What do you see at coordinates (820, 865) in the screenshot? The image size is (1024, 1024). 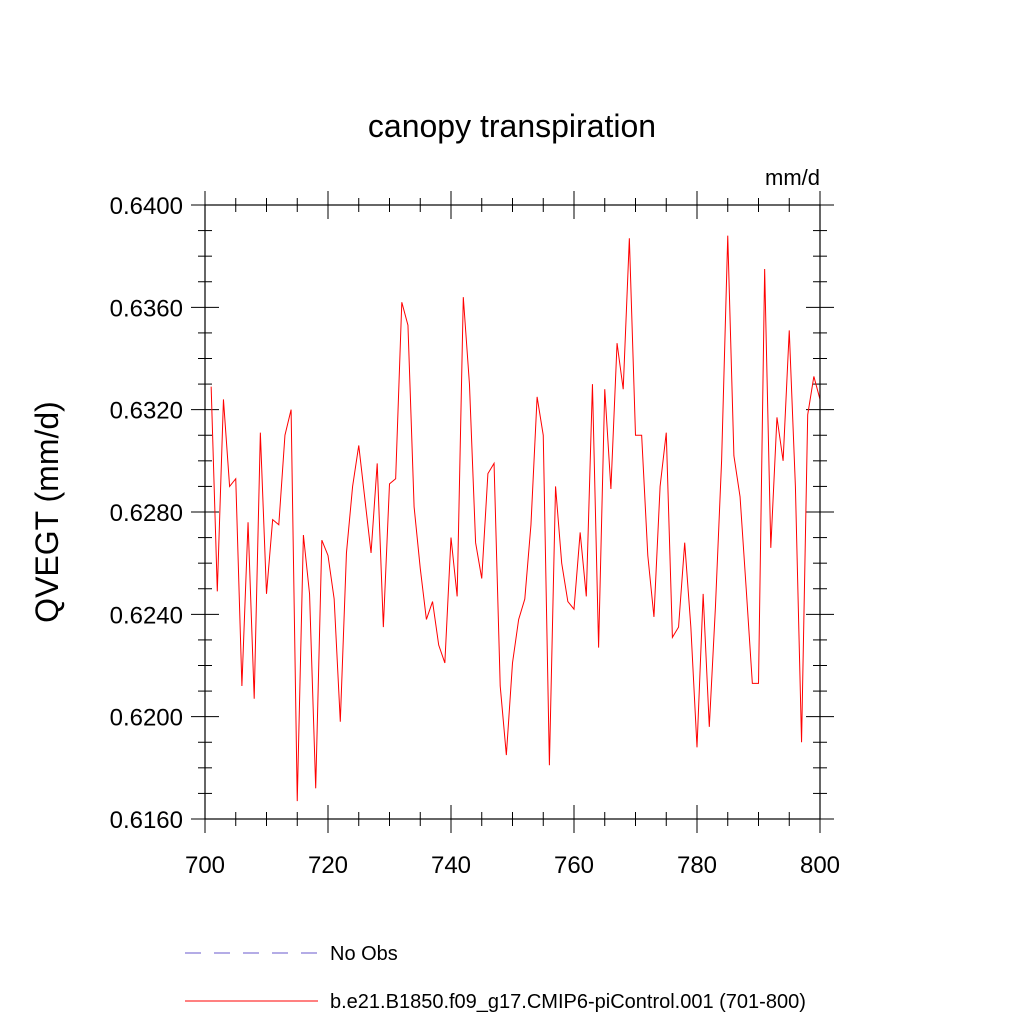 I see `x-tick-label: 800` at bounding box center [820, 865].